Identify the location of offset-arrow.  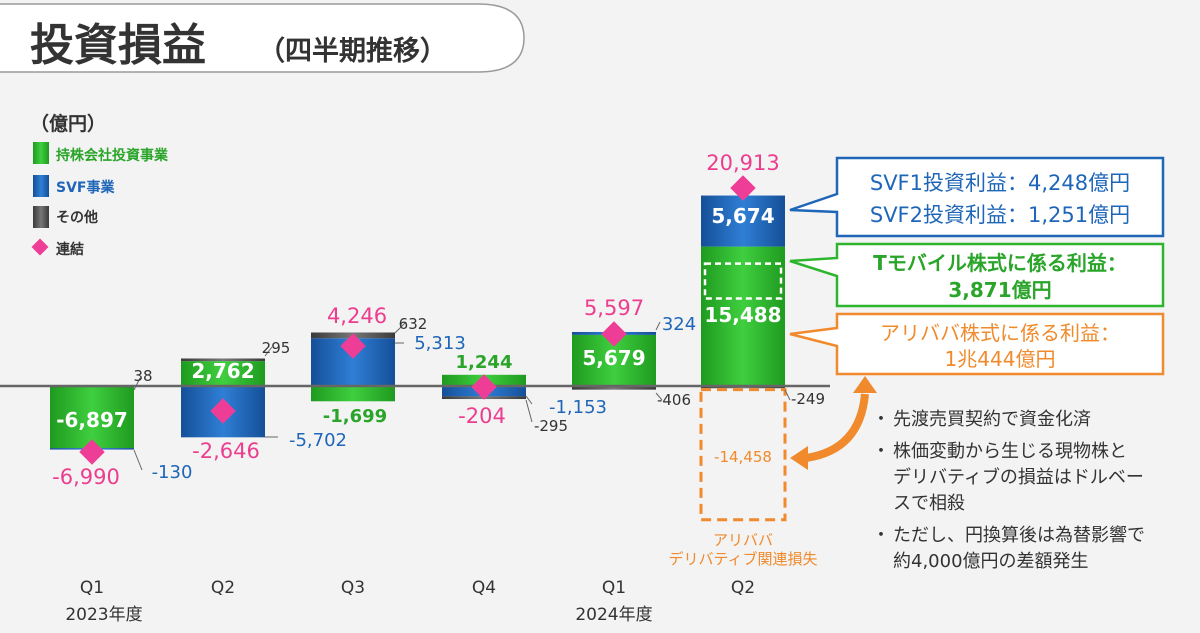
(833, 423).